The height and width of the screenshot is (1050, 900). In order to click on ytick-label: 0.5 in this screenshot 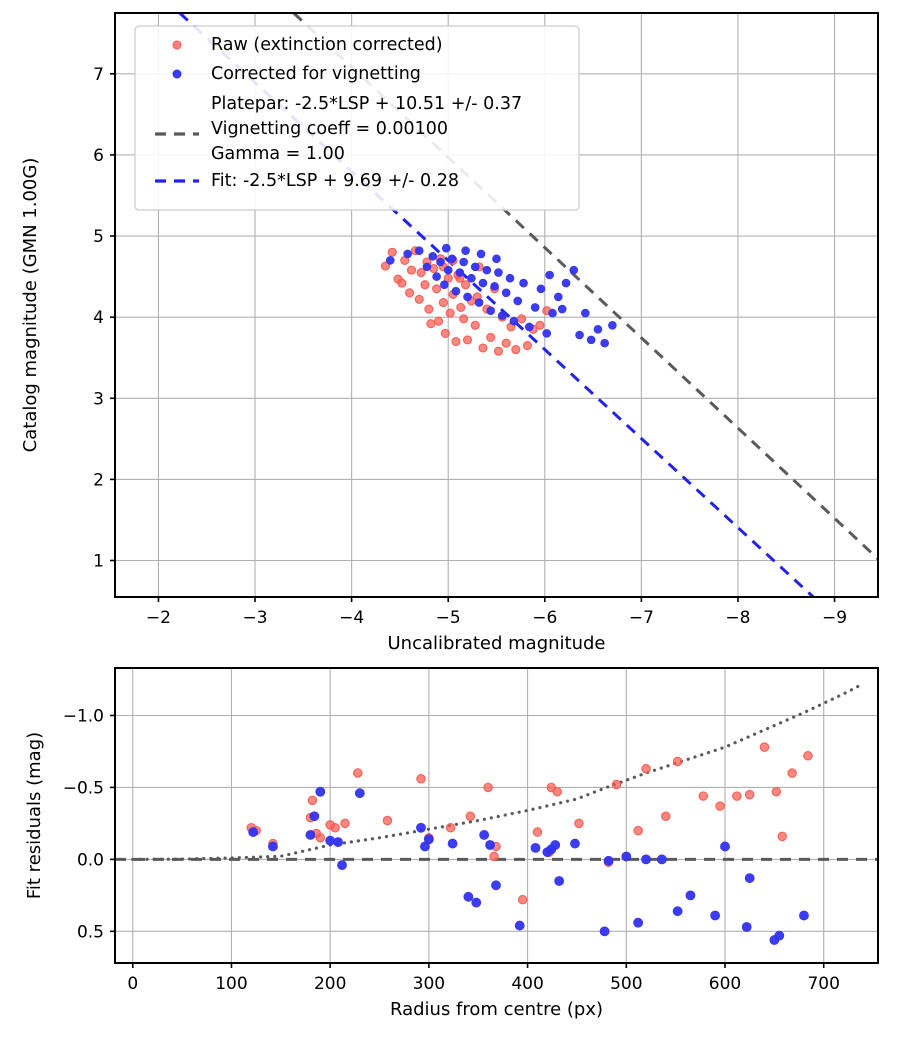, I will do `click(90, 932)`.